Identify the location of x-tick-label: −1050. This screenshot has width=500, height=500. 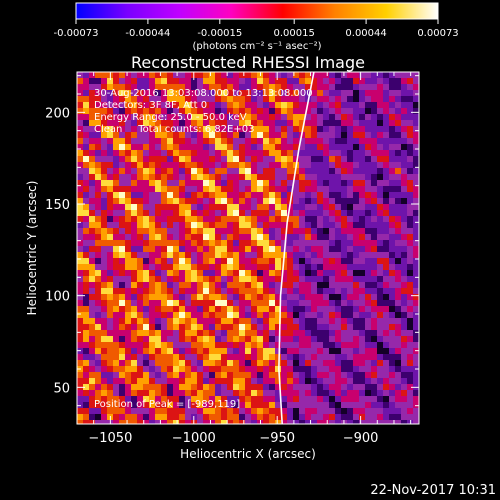
(110, 438).